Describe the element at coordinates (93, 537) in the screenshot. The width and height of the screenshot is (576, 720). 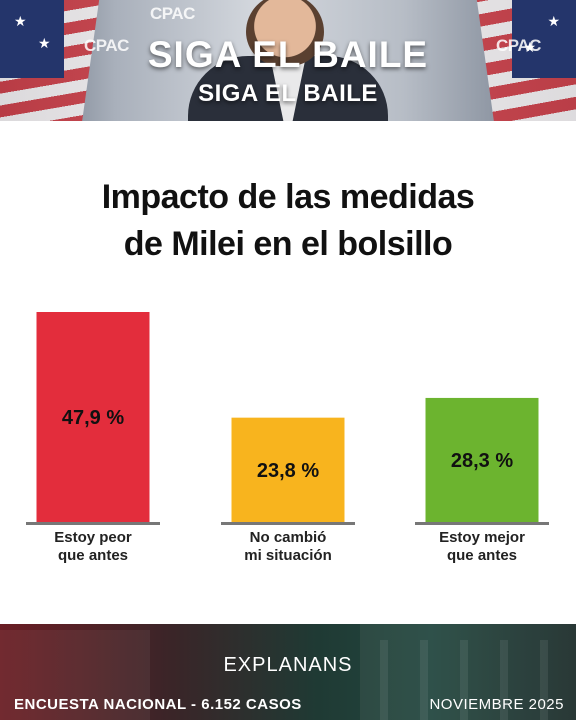
I see `category-label: Estoy peor` at that location.